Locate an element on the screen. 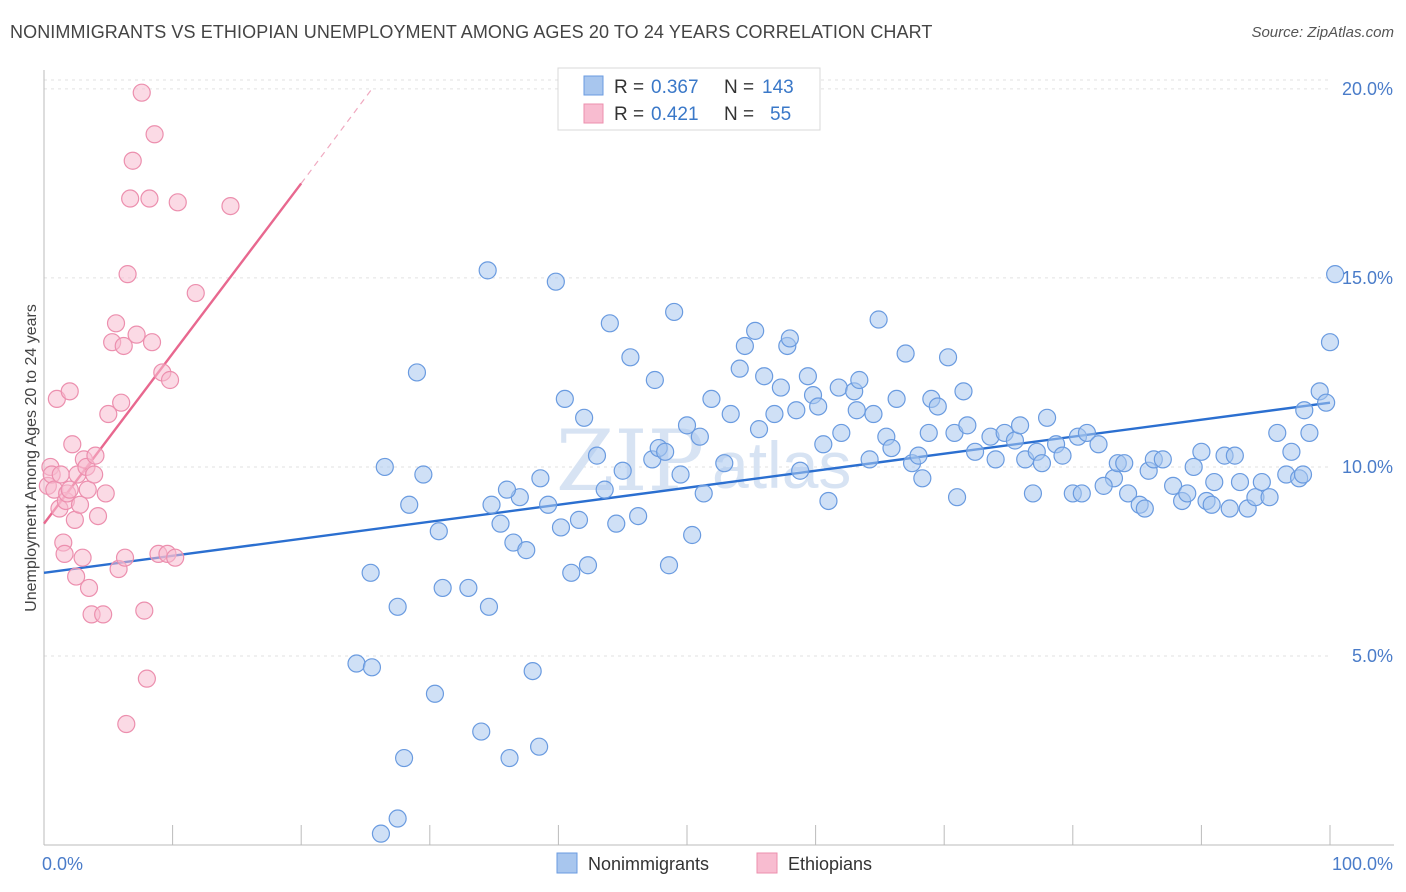 Image resolution: width=1406 pixels, height=892 pixels. legend-n-value-1: 143 is located at coordinates (778, 87).